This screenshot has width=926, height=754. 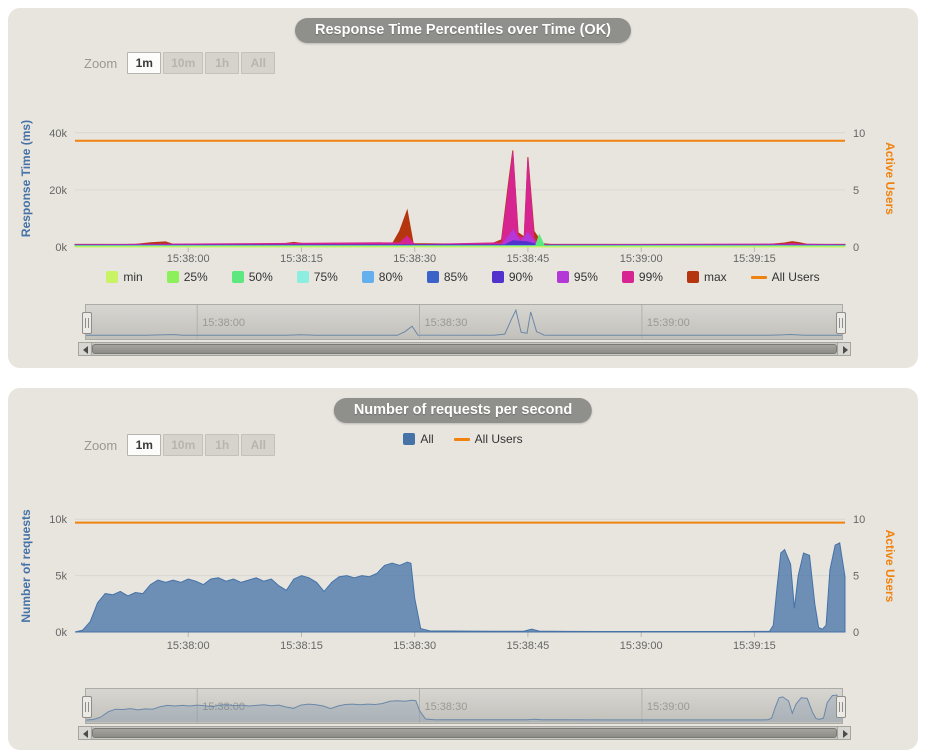 What do you see at coordinates (455, 277) in the screenshot?
I see `legend-label: 85%` at bounding box center [455, 277].